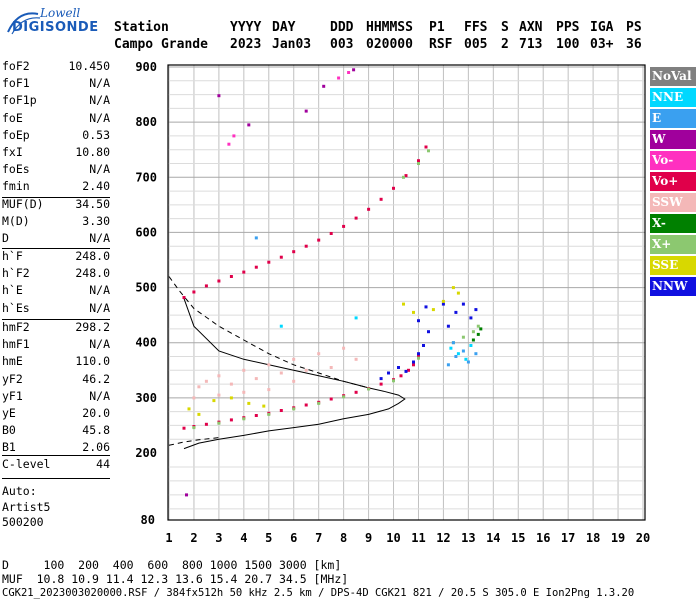 The image size is (700, 600). I want to click on x-tick-label: 2, so click(193, 538).